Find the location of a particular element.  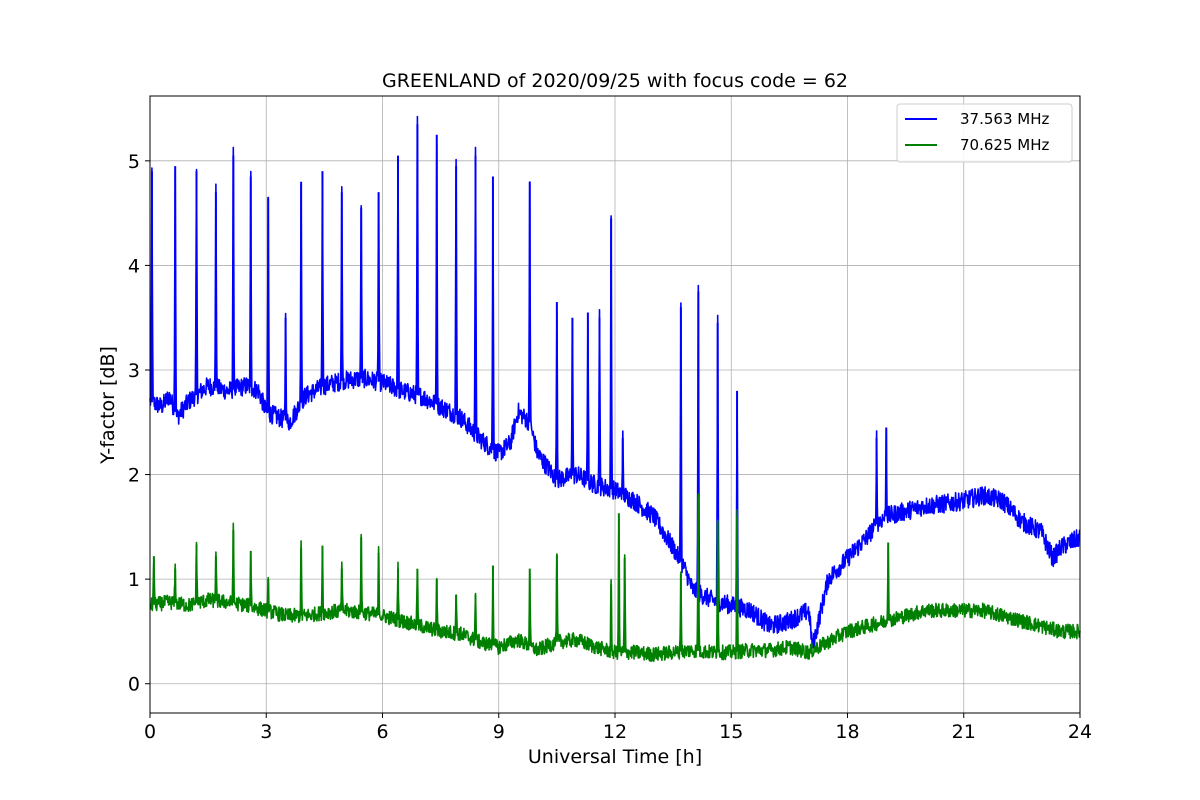

y-tick-label: 1 is located at coordinates (134, 580).